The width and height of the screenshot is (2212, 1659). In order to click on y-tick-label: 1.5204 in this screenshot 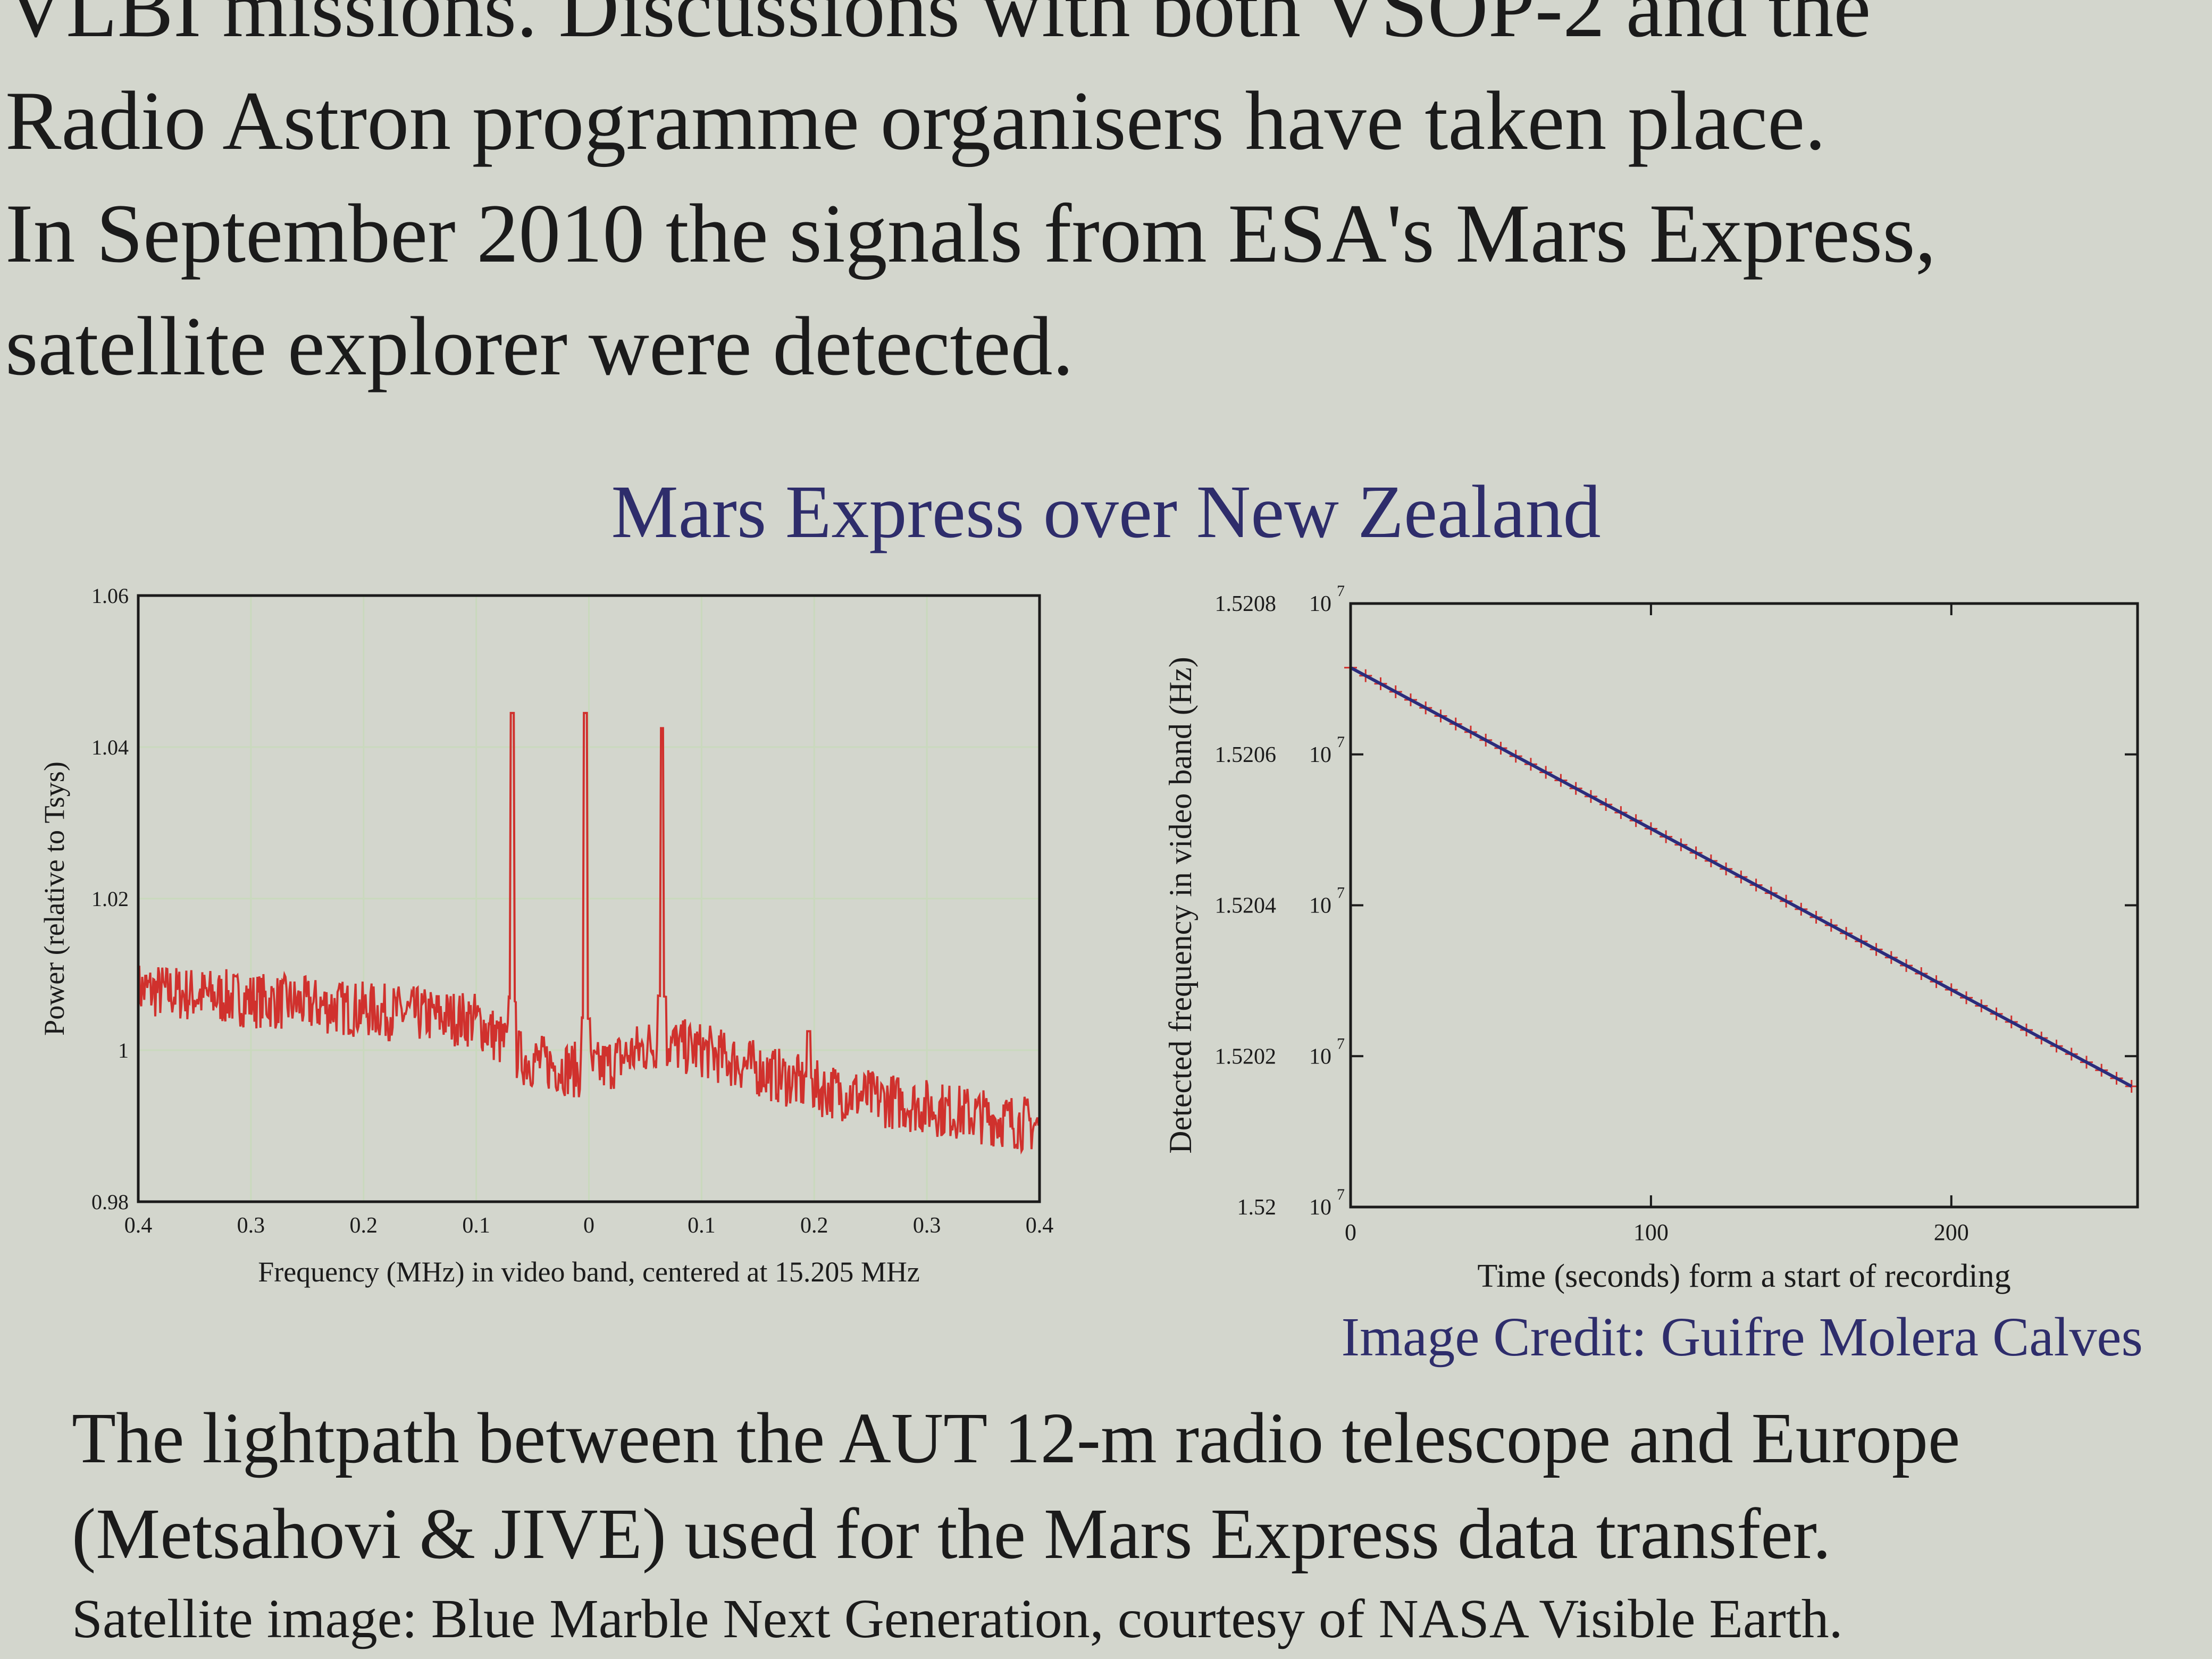, I will do `click(1246, 906)`.